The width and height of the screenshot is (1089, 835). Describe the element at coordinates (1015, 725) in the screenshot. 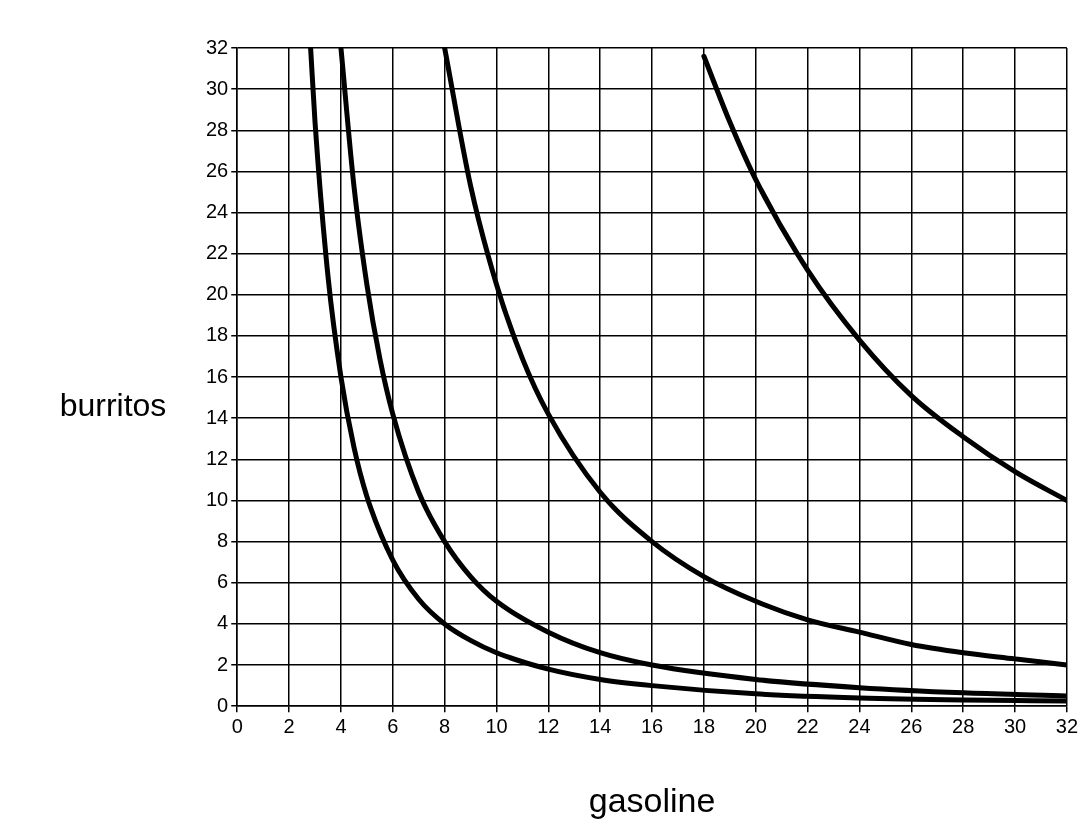

I see `x-tick-label: 30` at that location.